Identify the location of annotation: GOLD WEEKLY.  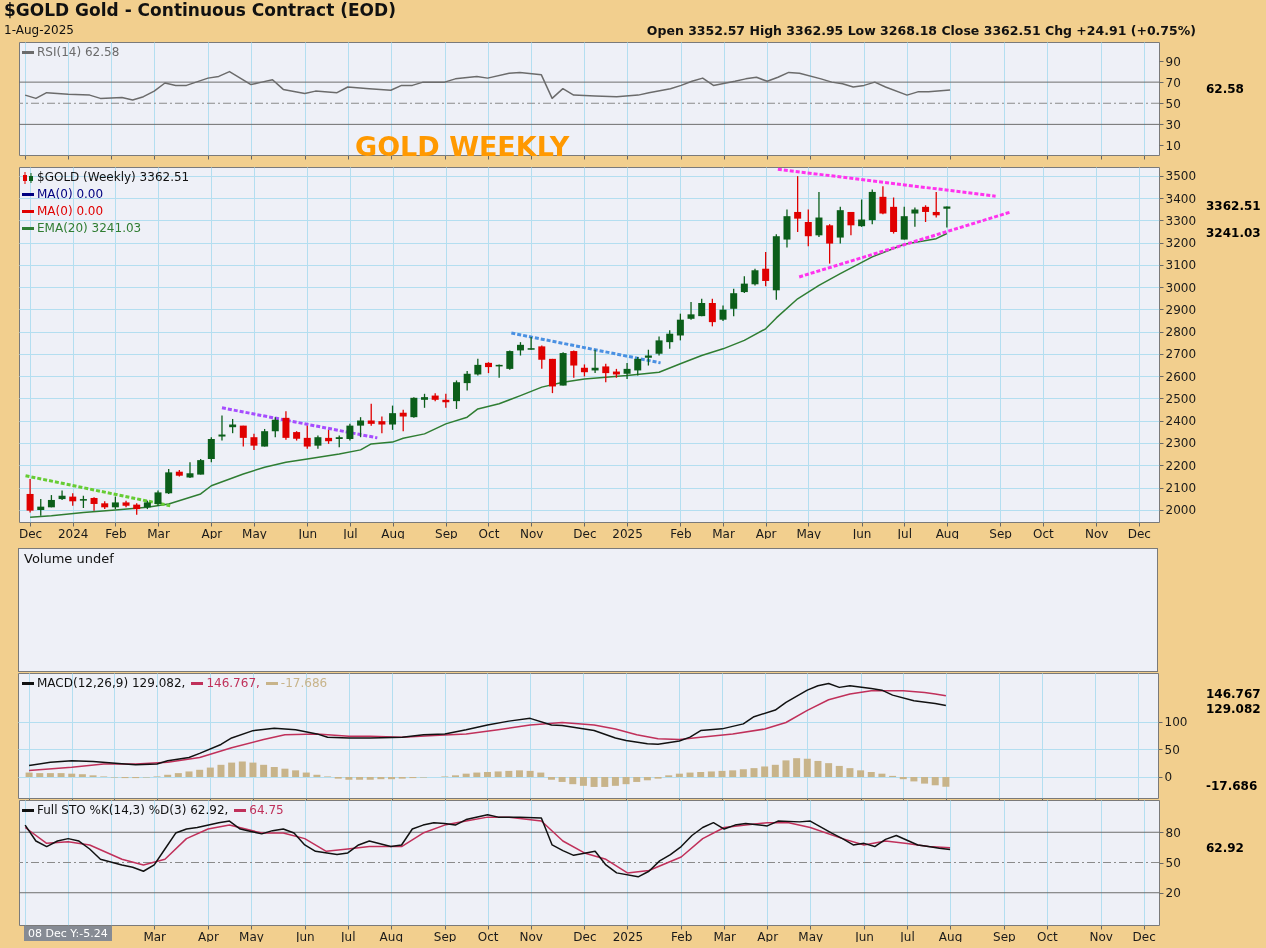
(462, 146).